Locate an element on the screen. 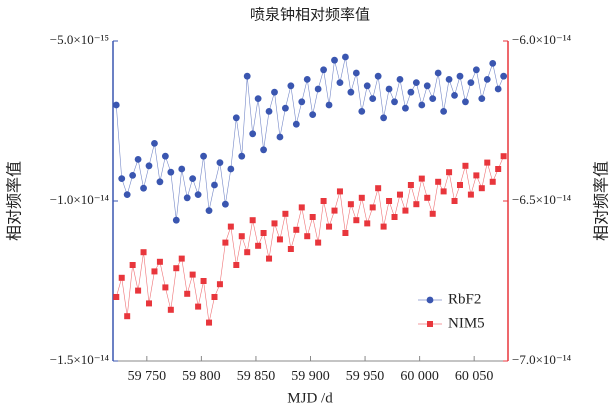 The width and height of the screenshot is (614, 418). x-tick-label: 59 800 is located at coordinates (201, 376).